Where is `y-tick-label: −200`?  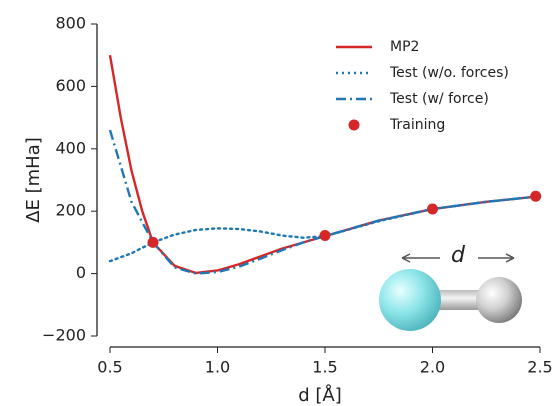
y-tick-label: −200 is located at coordinates (64, 335).